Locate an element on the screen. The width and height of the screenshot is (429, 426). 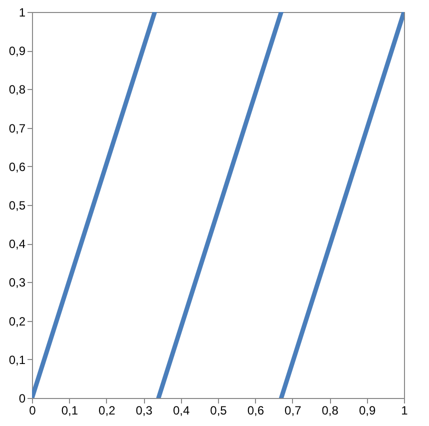
x-tick-label: 0,3 is located at coordinates (144, 411).